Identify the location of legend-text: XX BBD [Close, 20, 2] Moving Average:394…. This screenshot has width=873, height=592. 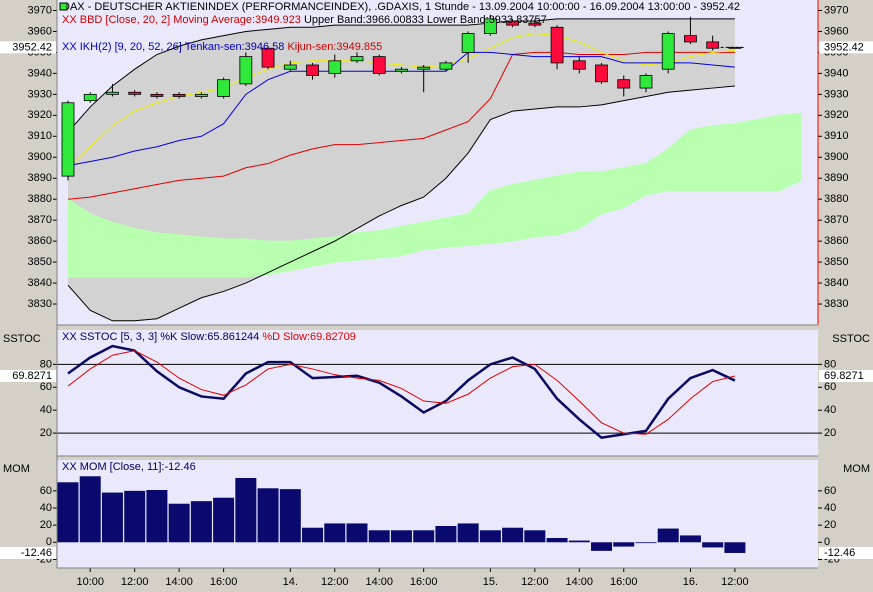
(181, 20).